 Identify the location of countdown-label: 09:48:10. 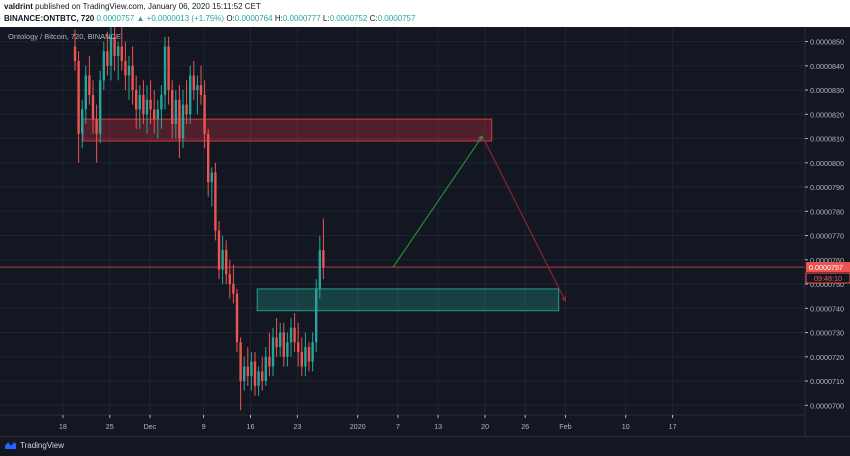
(828, 278).